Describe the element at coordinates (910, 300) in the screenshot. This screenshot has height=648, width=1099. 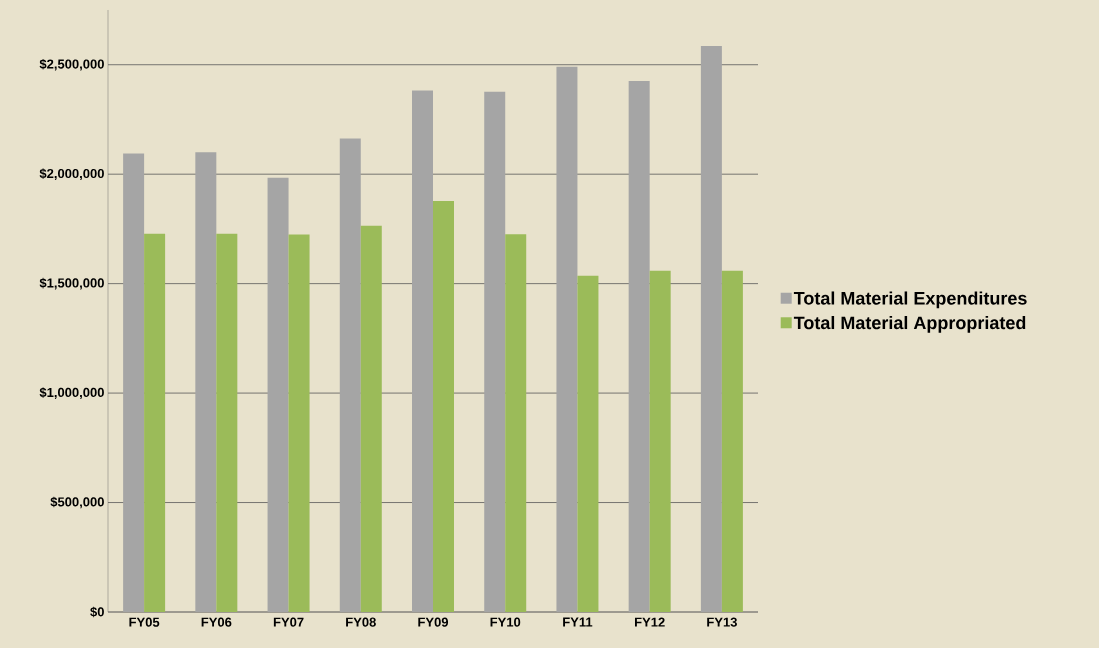
I see `legend-label: Total Material Expenditures` at that location.